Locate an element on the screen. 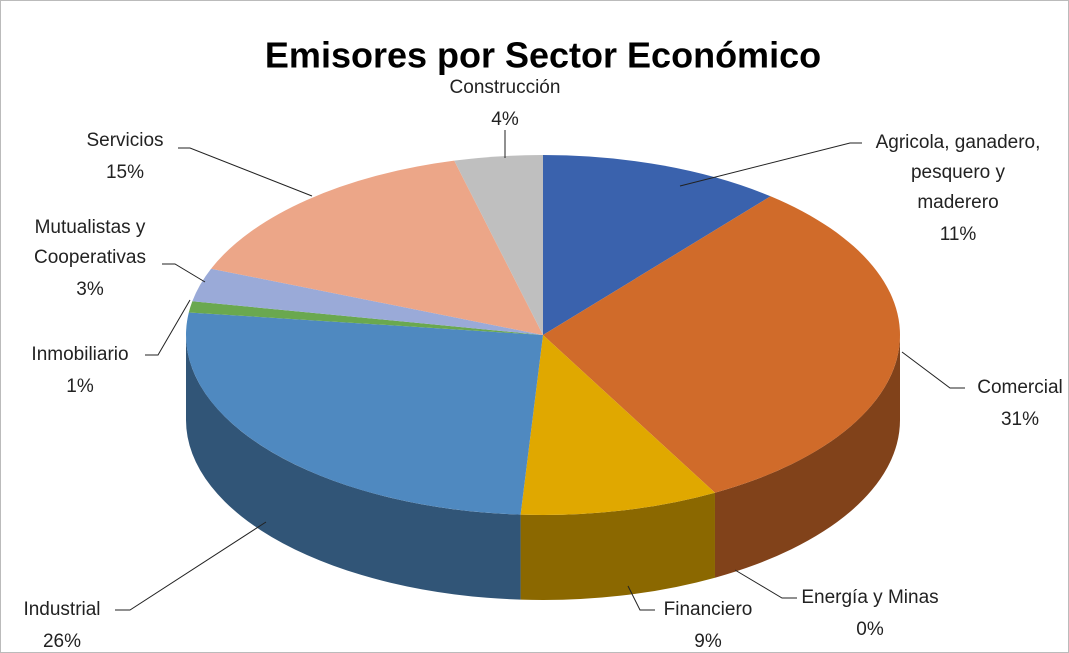 This screenshot has height=653, width=1069. value-label: 15% is located at coordinates (125, 172).